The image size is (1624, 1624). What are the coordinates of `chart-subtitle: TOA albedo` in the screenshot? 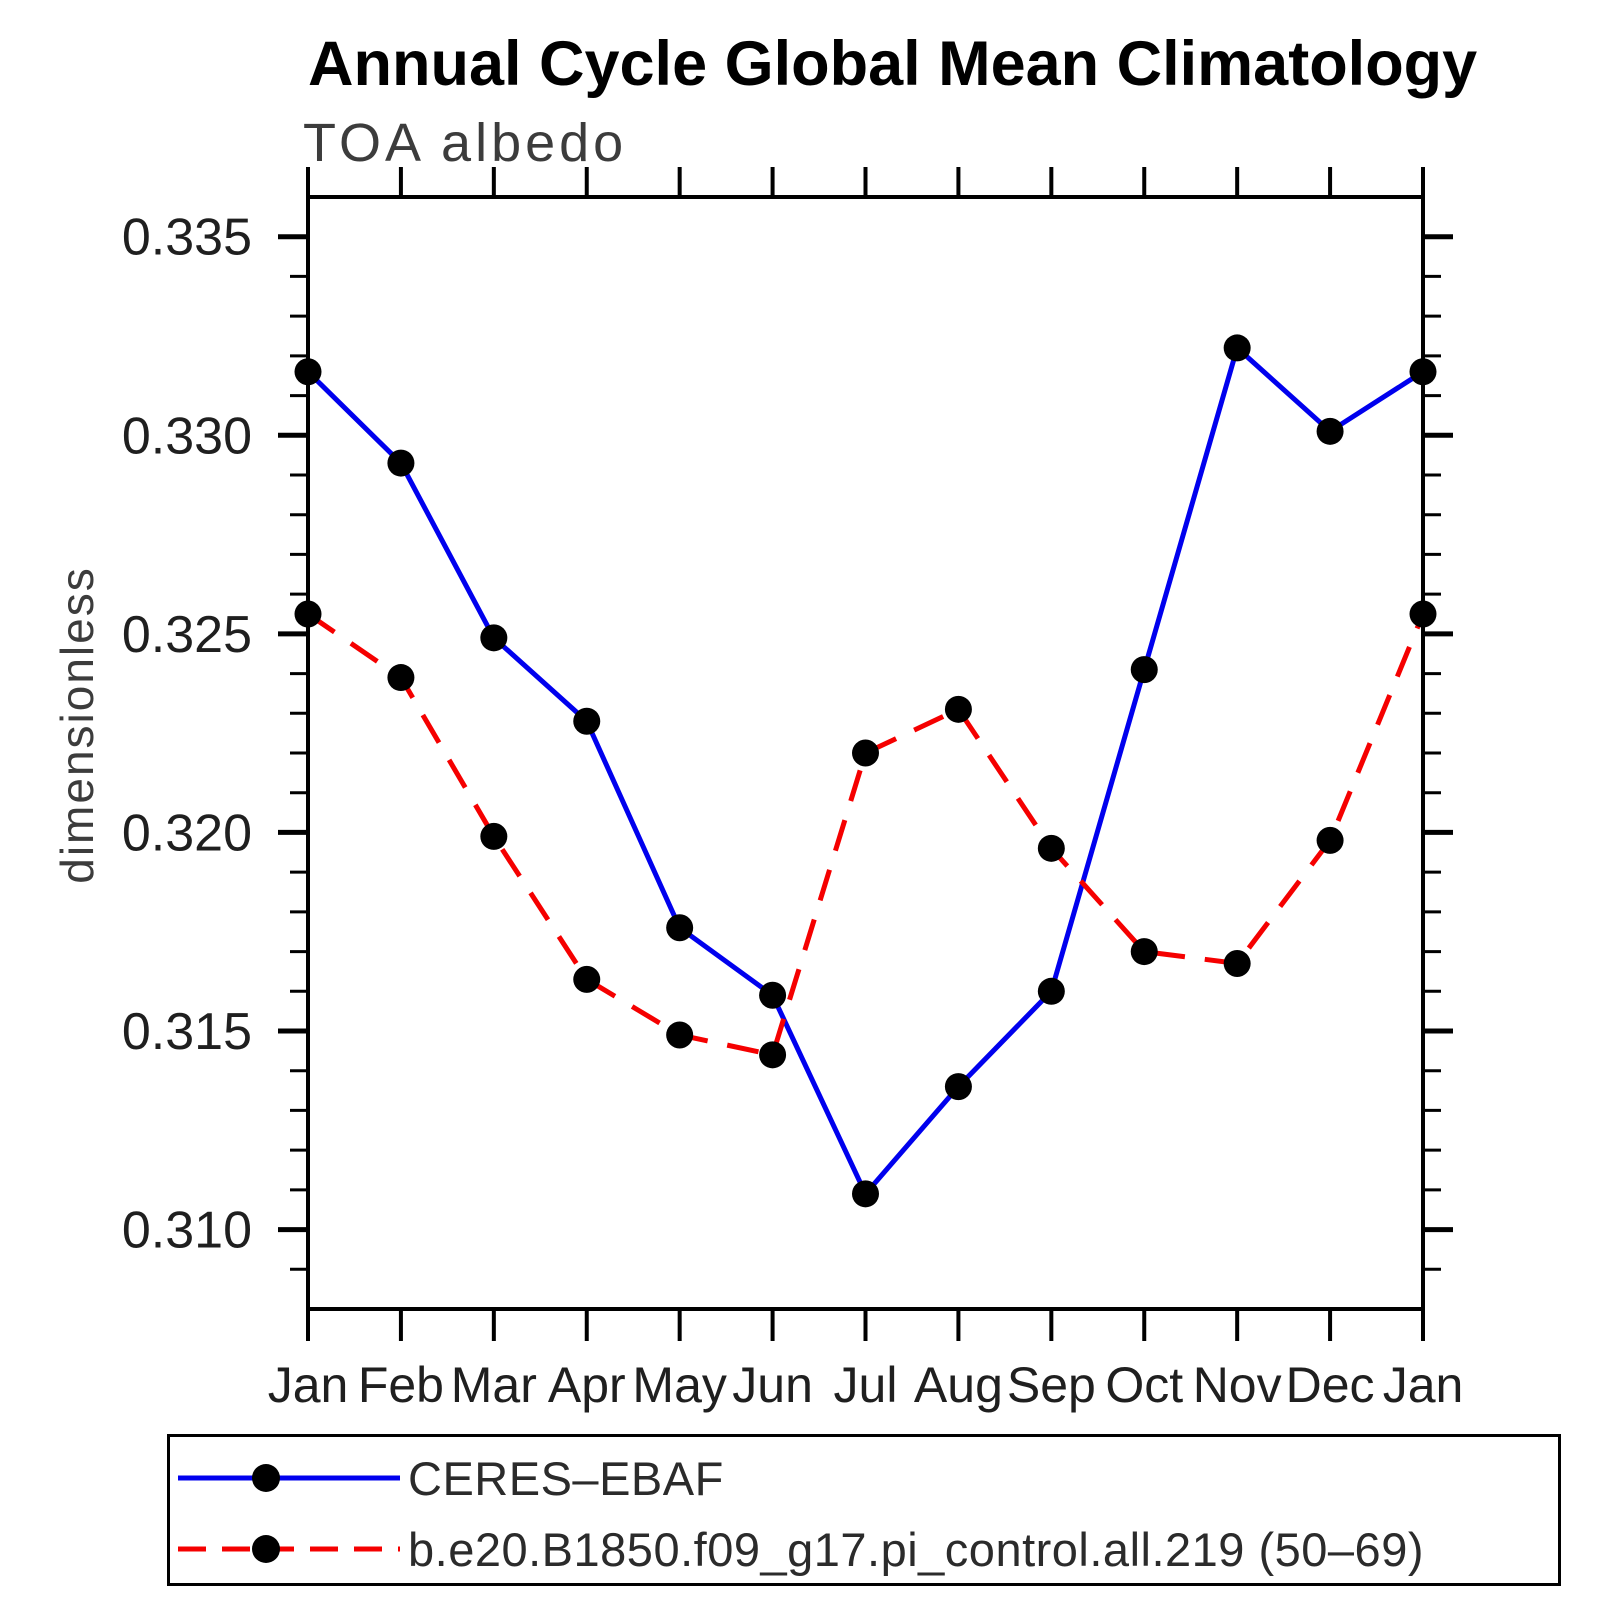 It's located at (465, 143).